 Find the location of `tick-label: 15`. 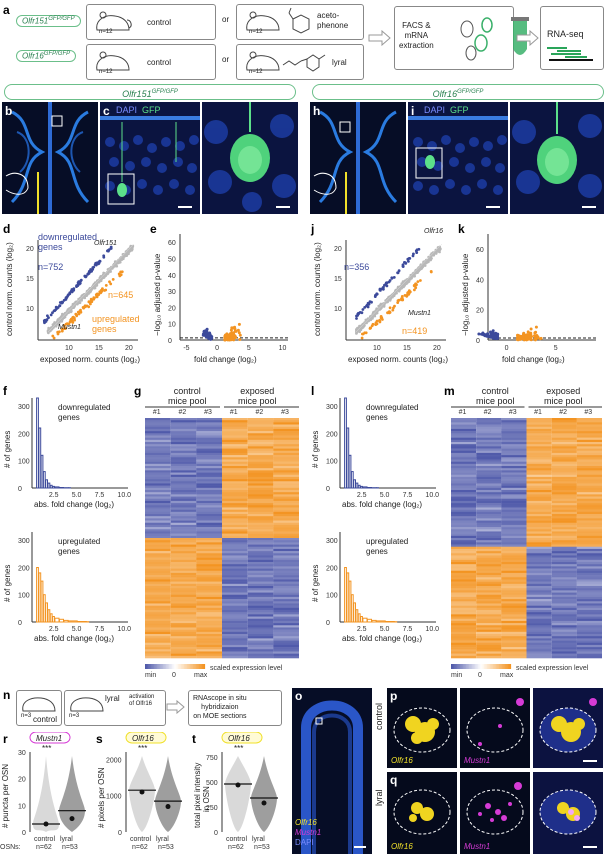

tick-label: 15 is located at coordinates (30, 279).